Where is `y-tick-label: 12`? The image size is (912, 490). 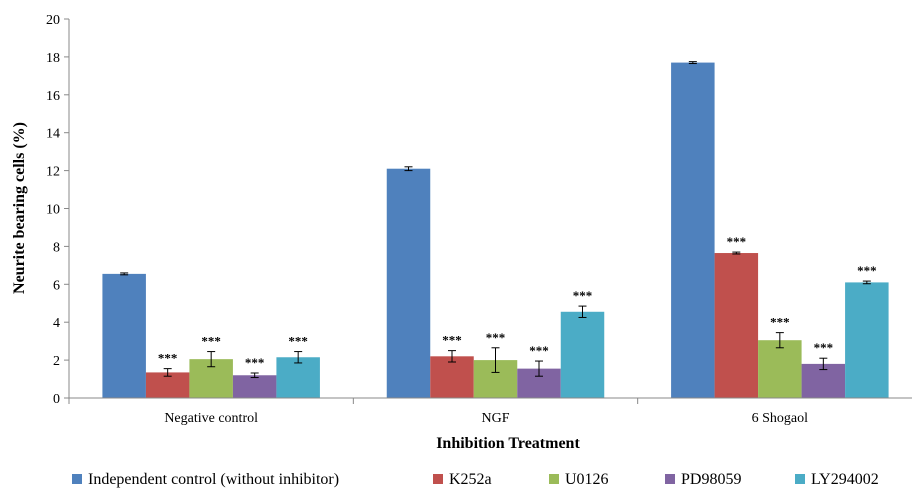 y-tick-label: 12 is located at coordinates (53, 172).